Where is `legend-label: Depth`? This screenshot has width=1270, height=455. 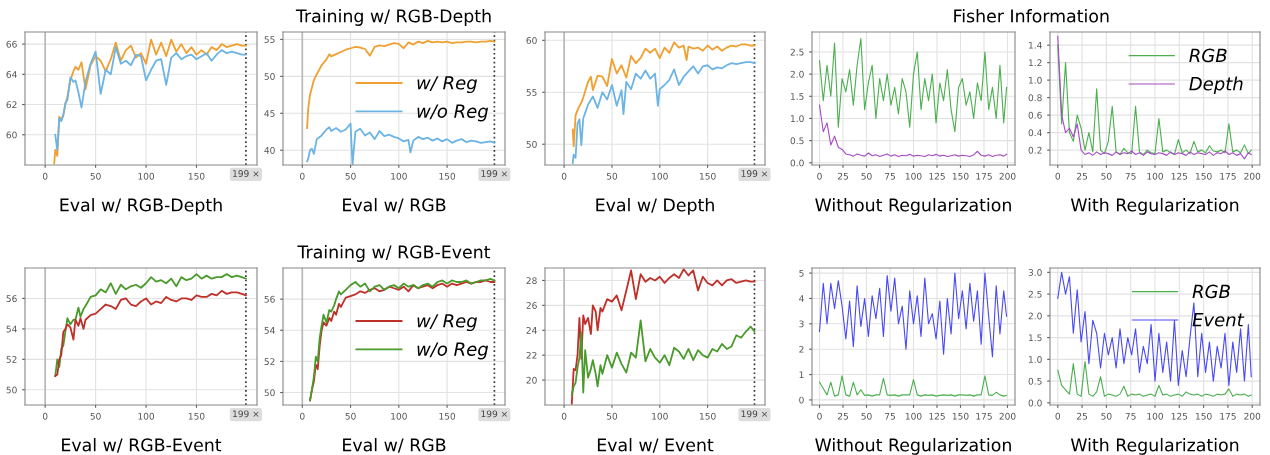 legend-label: Depth is located at coordinates (1216, 85).